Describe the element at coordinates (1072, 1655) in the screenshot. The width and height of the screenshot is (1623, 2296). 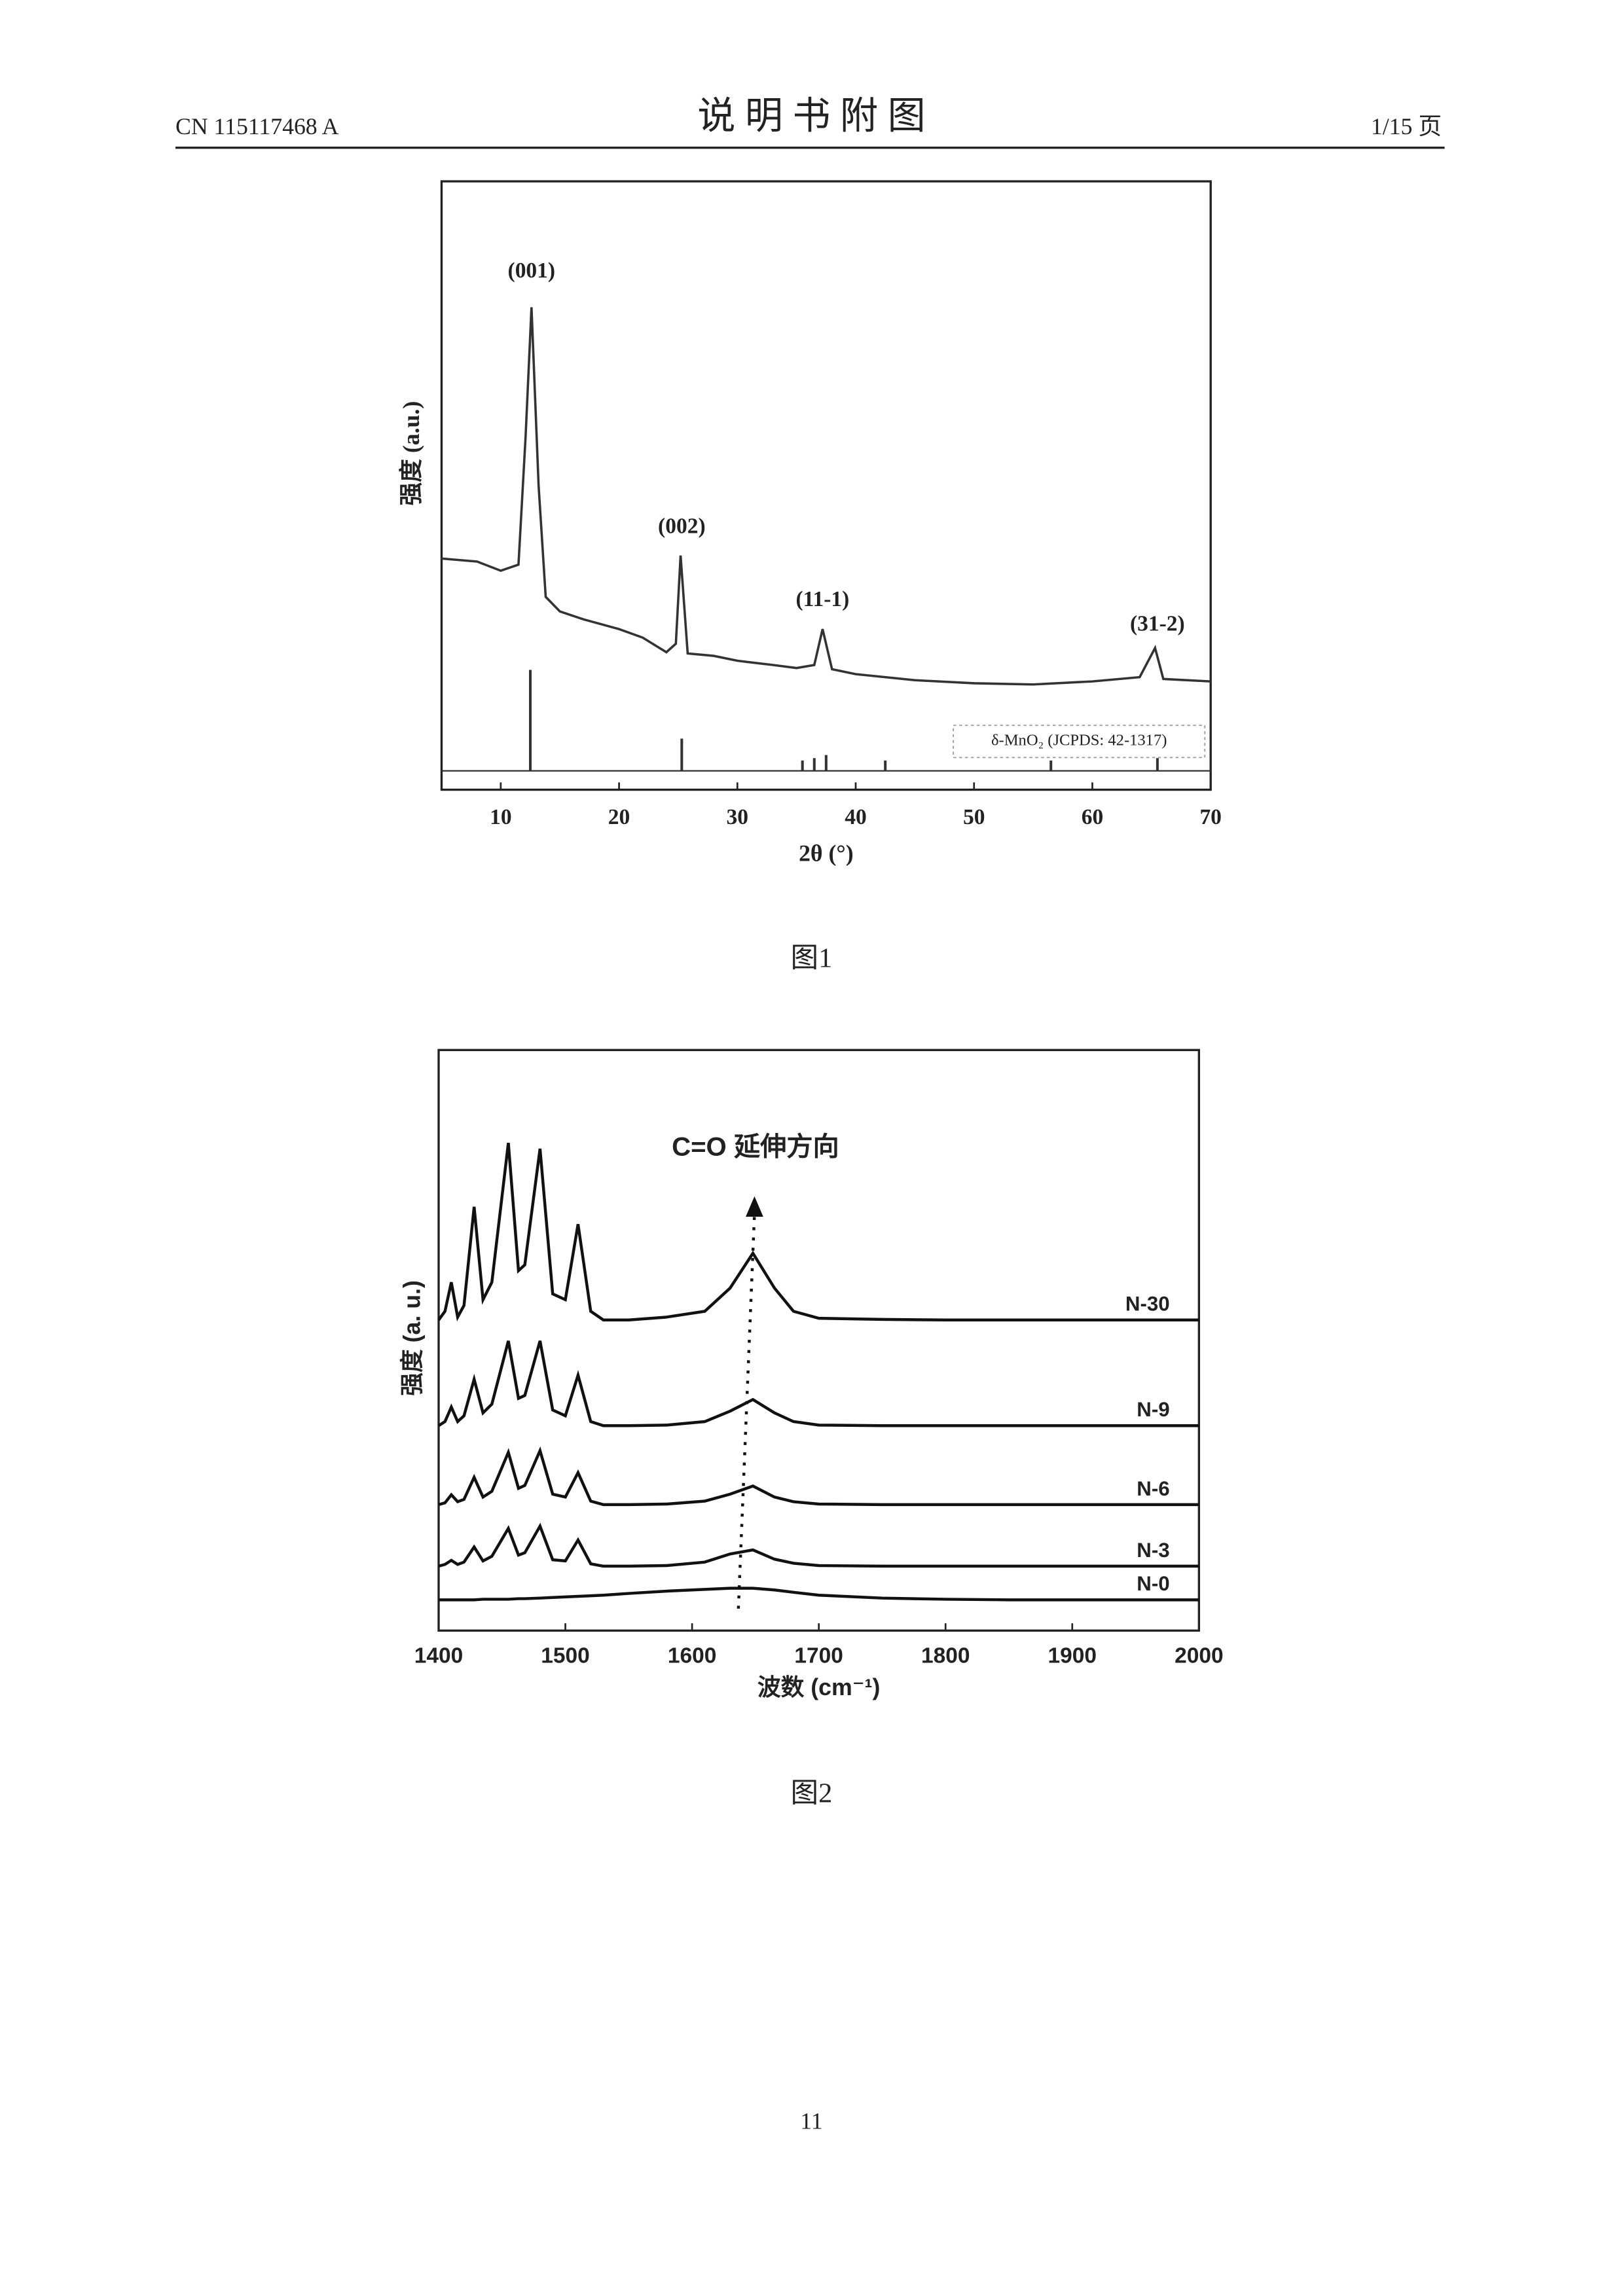
I see `x-tick-label: 1900` at that location.